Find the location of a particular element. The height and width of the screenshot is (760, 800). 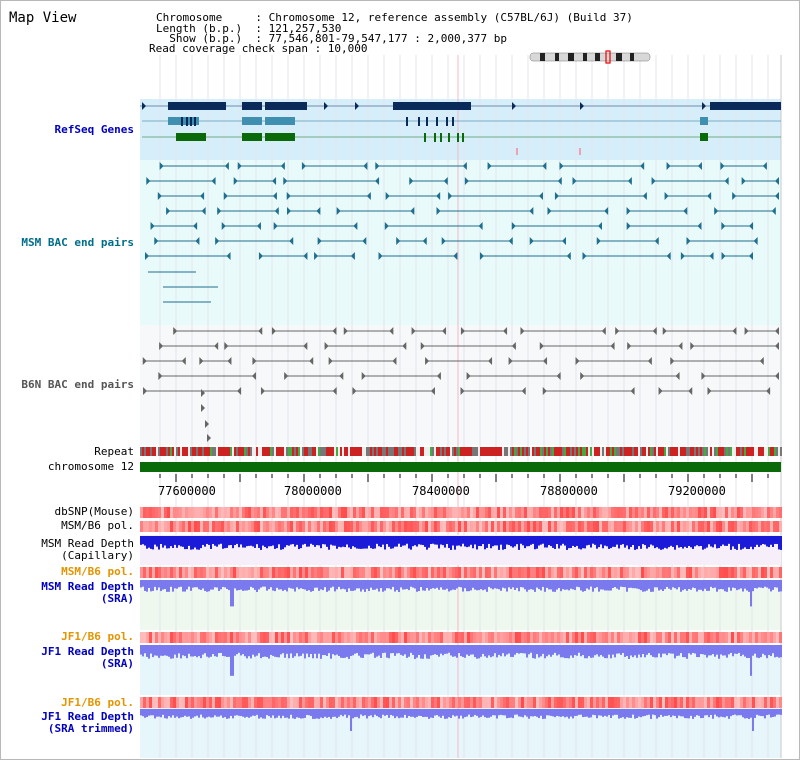

track-label-jf1-b6-pol: JF1/B6 pol. is located at coordinates (97, 636).